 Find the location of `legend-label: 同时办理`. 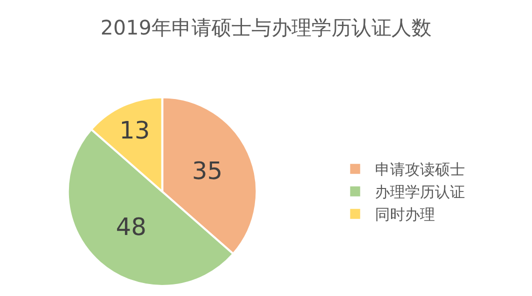

legend-label: 同时办理 is located at coordinates (405, 215).